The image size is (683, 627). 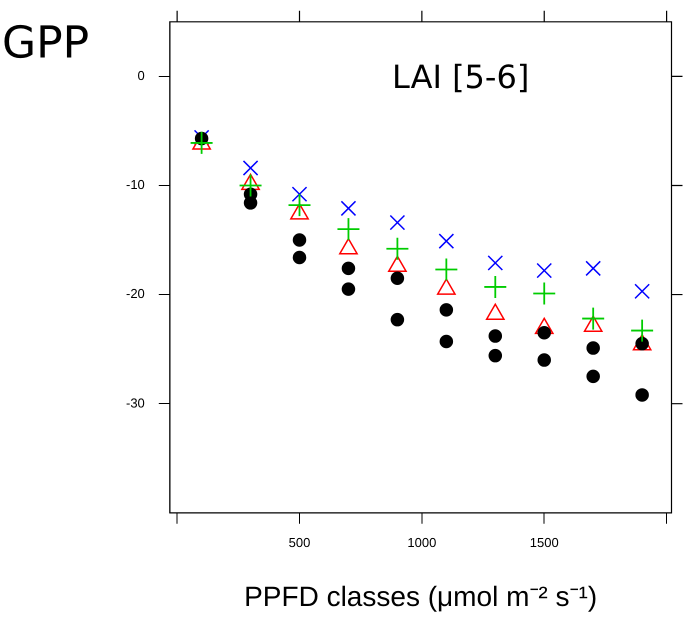 I want to click on y-tick-label: -20, so click(x=135, y=294).